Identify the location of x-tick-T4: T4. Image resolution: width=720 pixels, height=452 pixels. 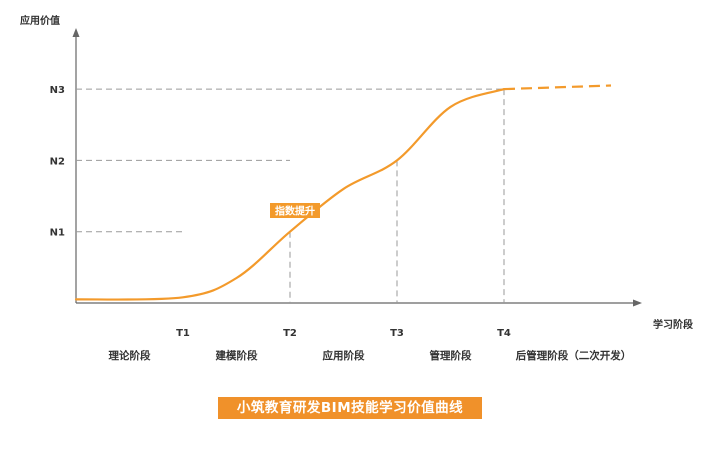
(504, 333).